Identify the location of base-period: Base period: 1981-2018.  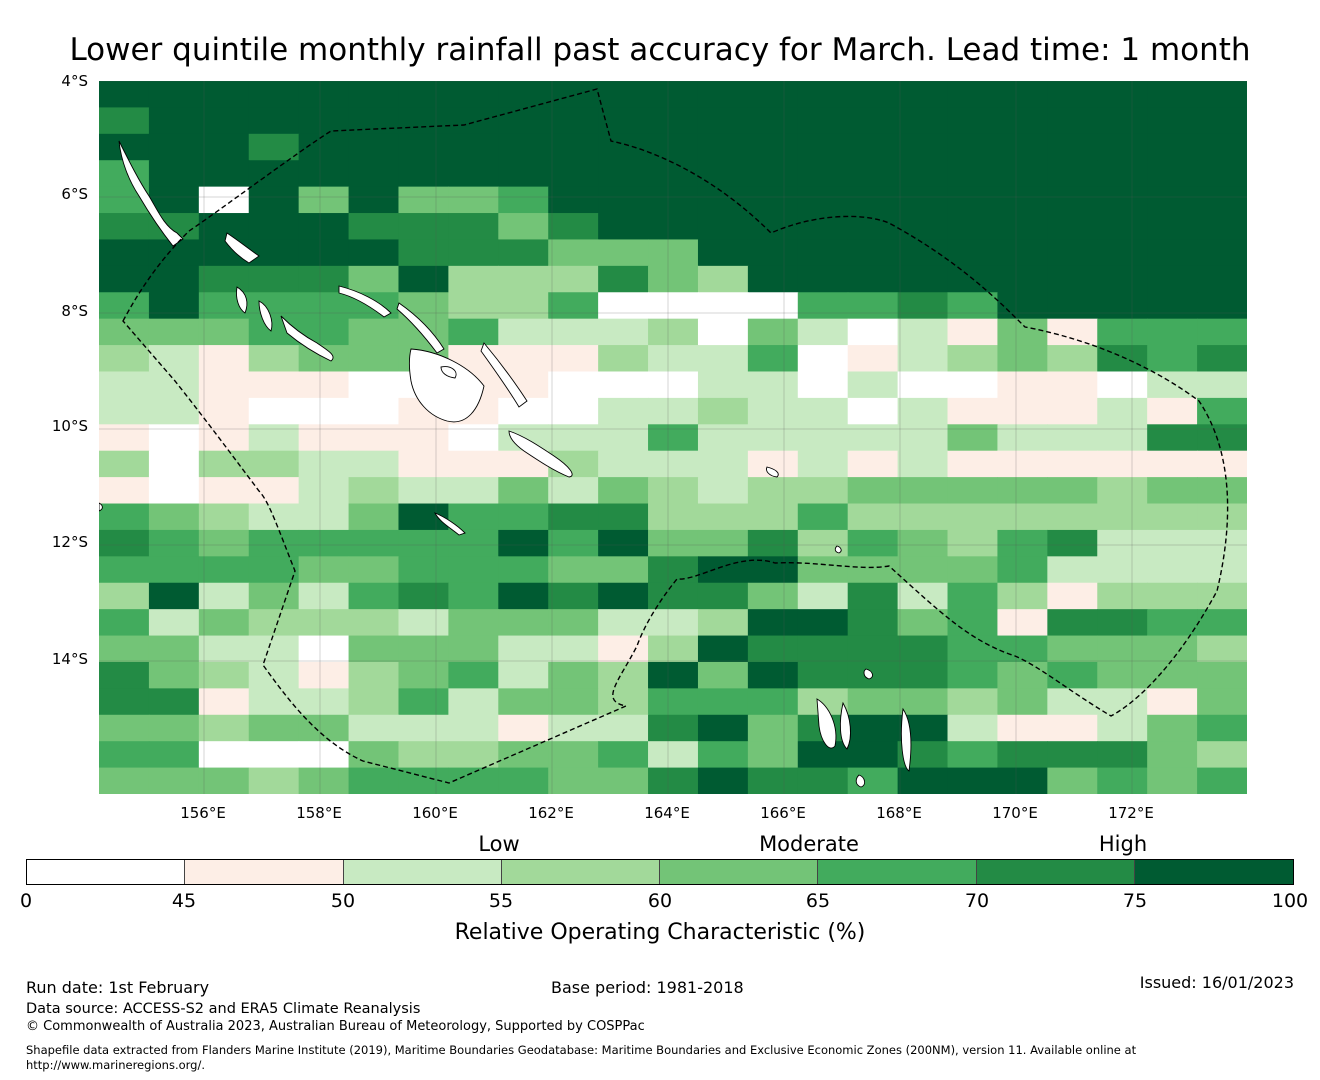
(647, 987).